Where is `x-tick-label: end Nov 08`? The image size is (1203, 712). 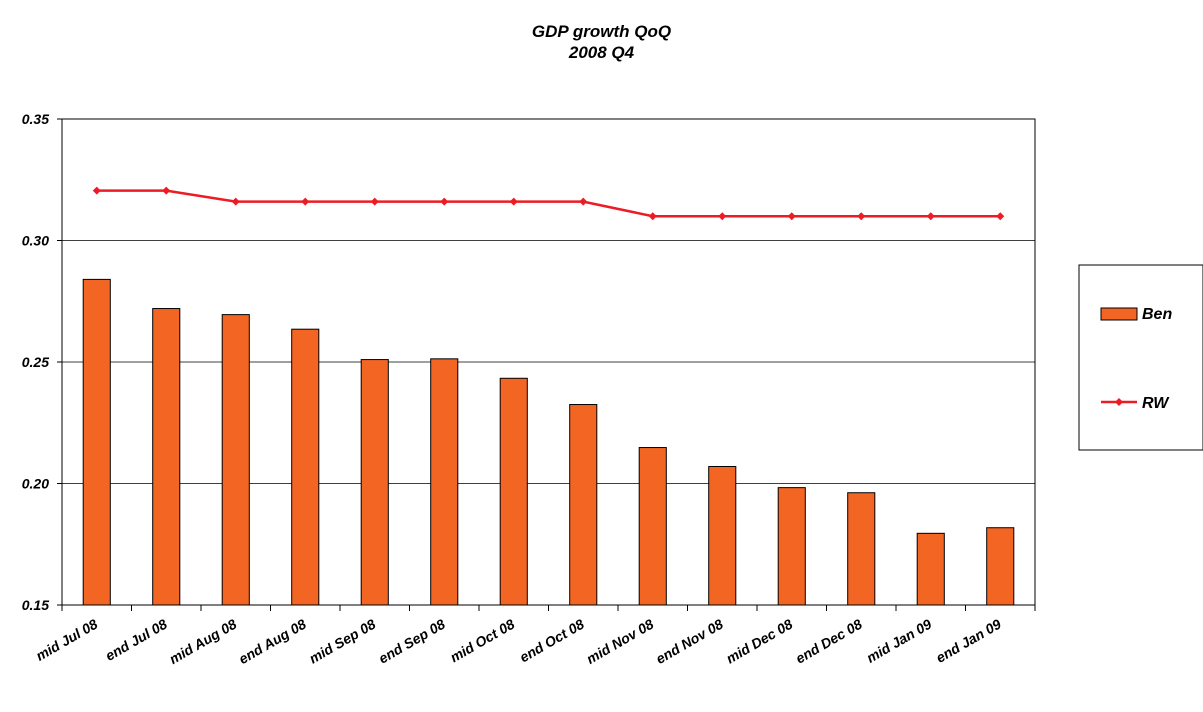
x-tick-label: end Nov 08 is located at coordinates (689, 641).